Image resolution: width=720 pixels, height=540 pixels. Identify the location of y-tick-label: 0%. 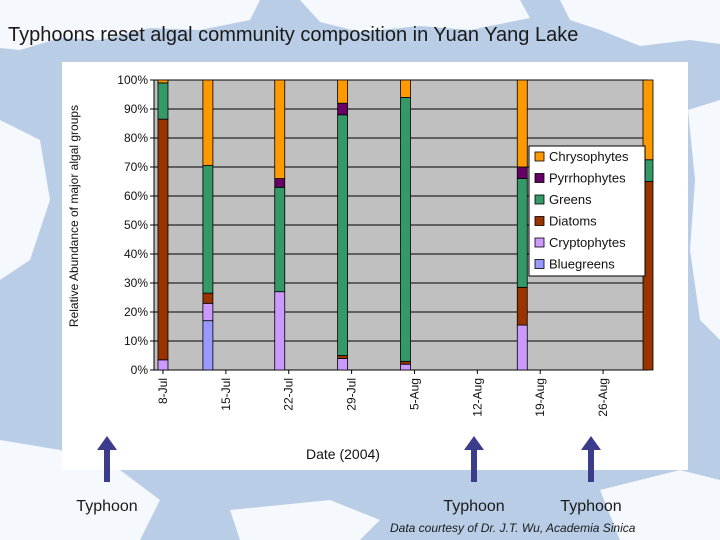
(140, 370).